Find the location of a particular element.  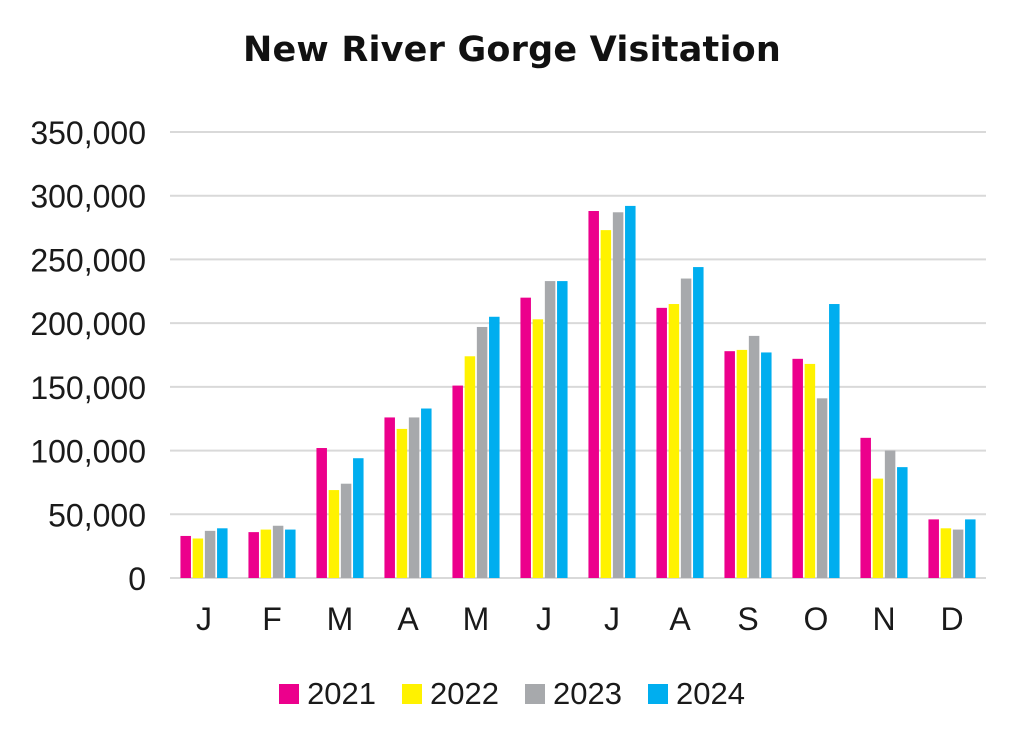

x-tick-label-7: A is located at coordinates (680, 619).